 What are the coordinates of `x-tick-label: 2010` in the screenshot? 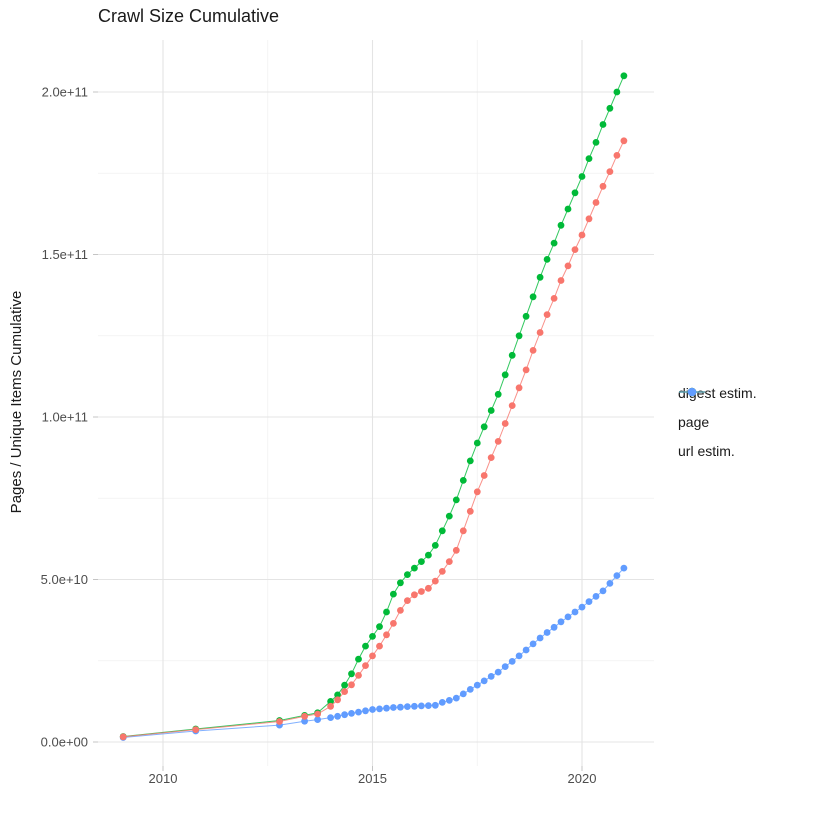 It's located at (163, 778).